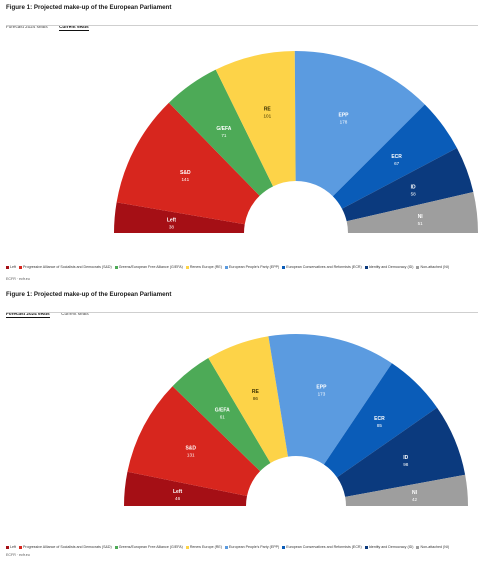 This screenshot has width=484, height=561. Describe the element at coordinates (380, 425) in the screenshot. I see `segment-value: 85` at that location.